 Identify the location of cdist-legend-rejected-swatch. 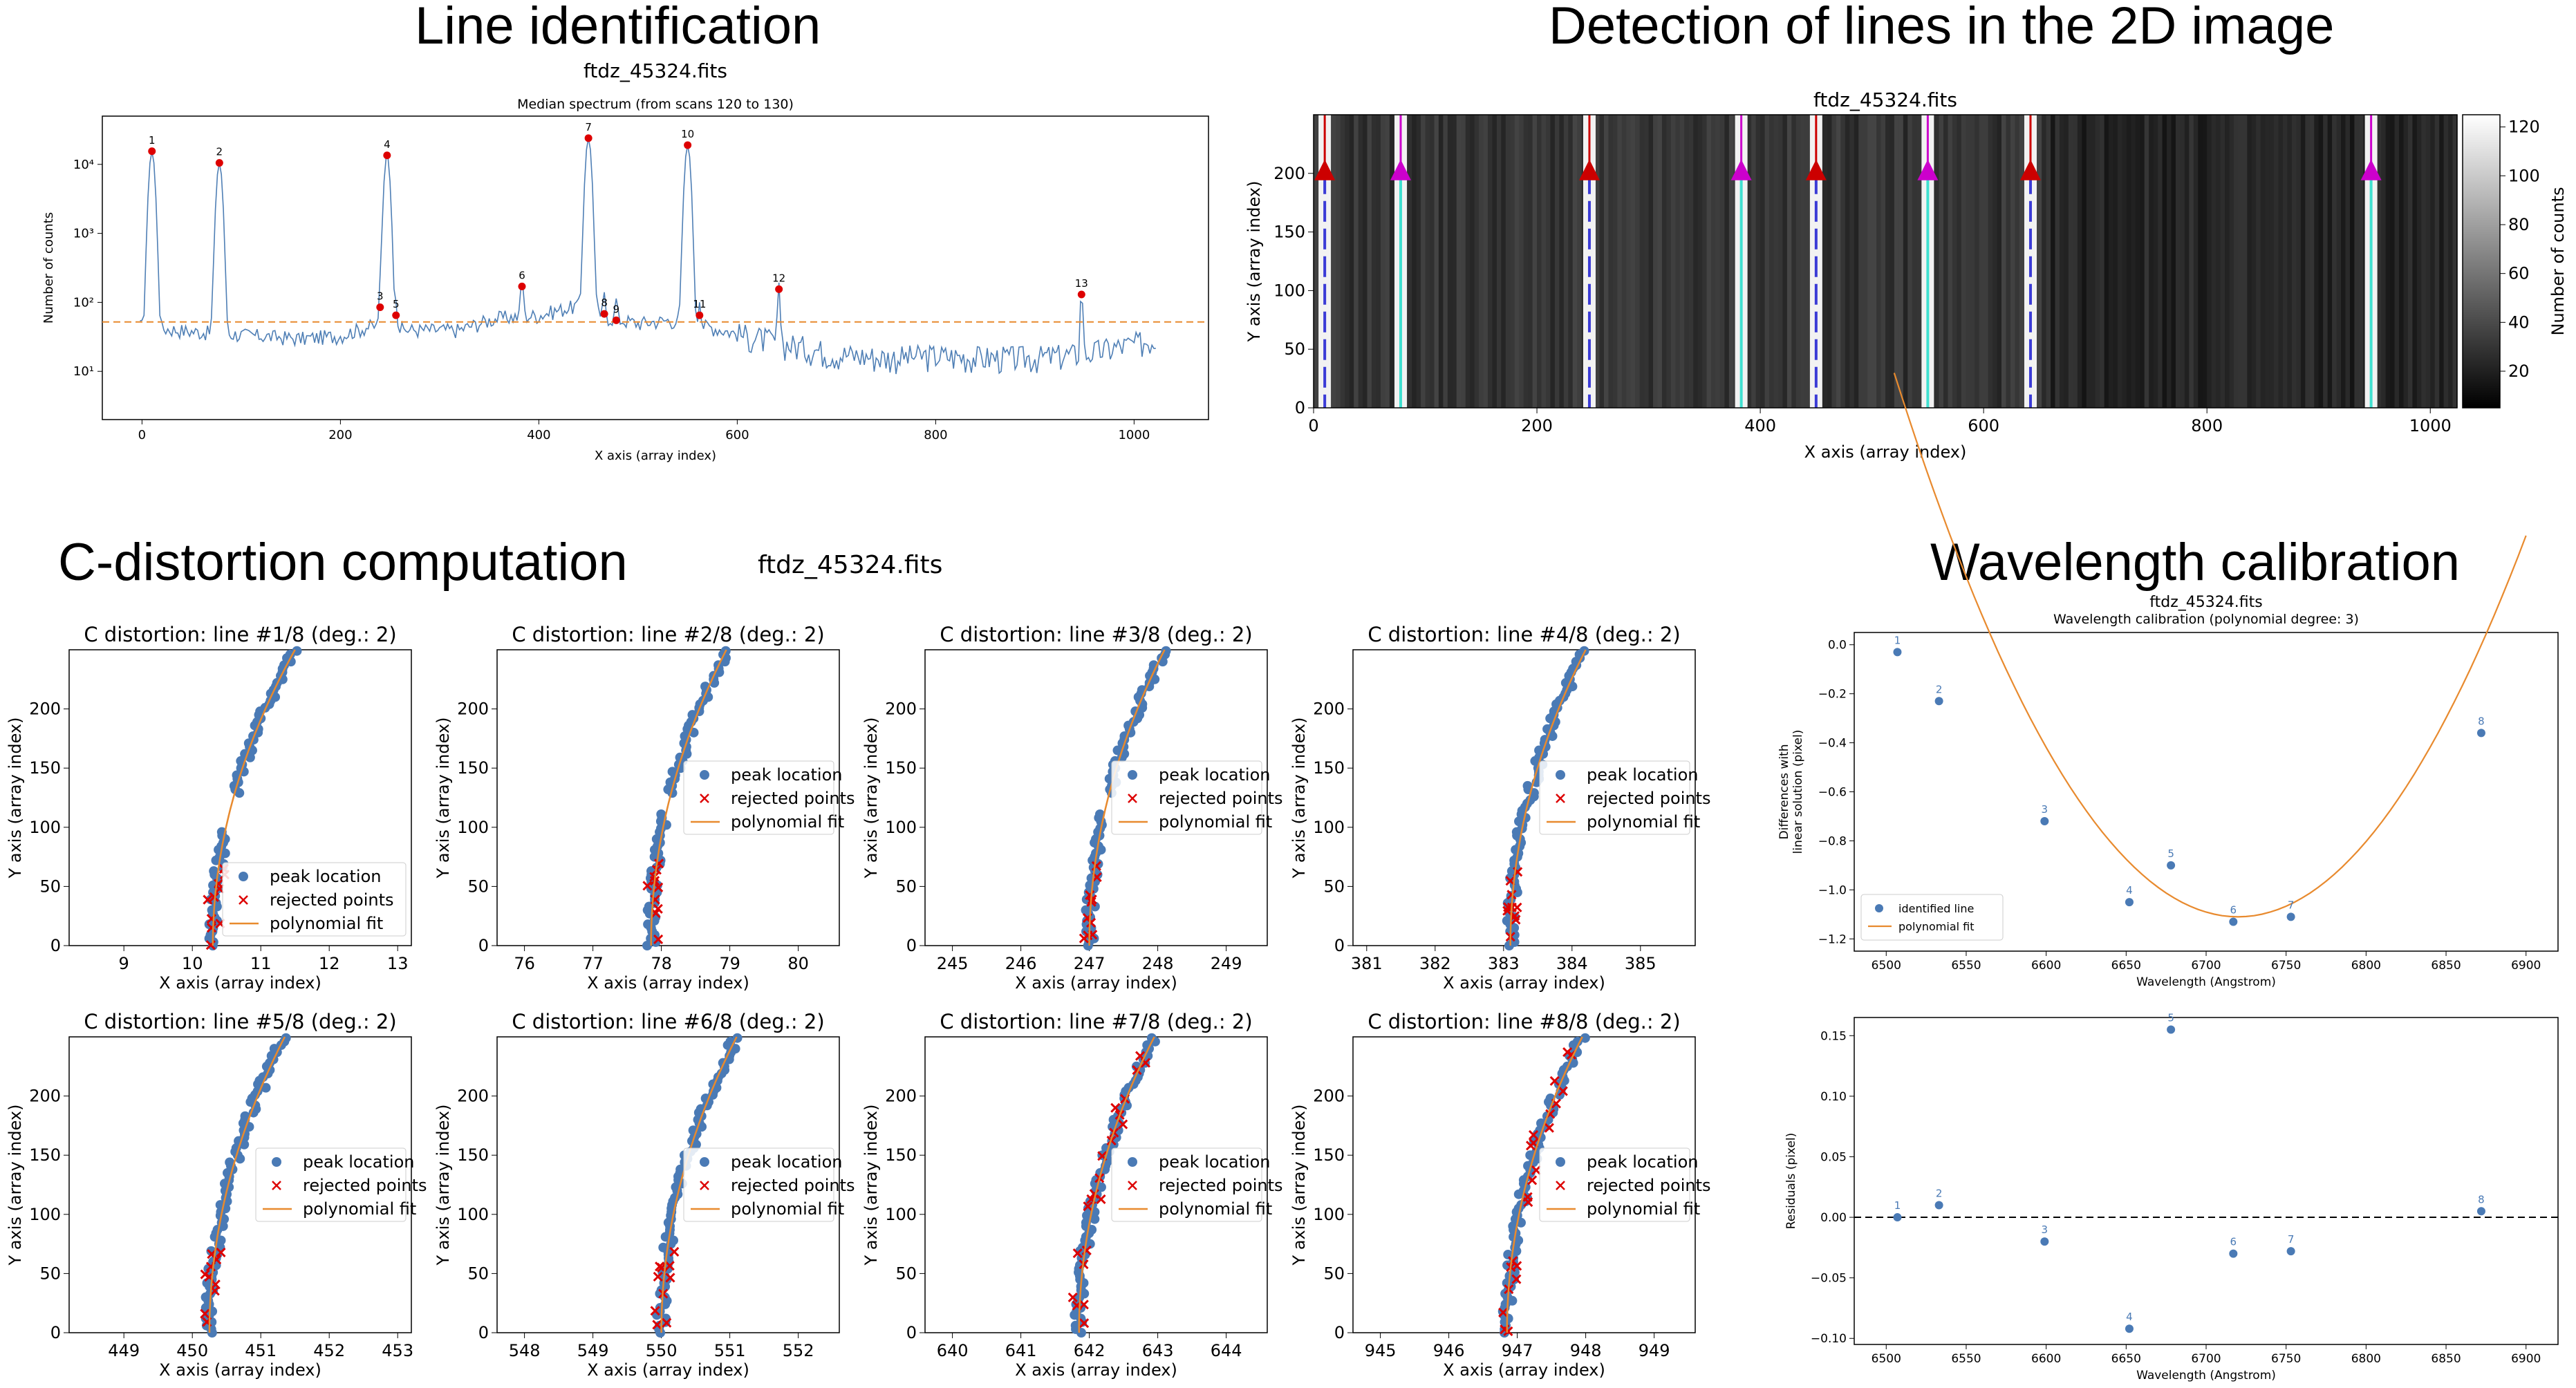
(243, 900).